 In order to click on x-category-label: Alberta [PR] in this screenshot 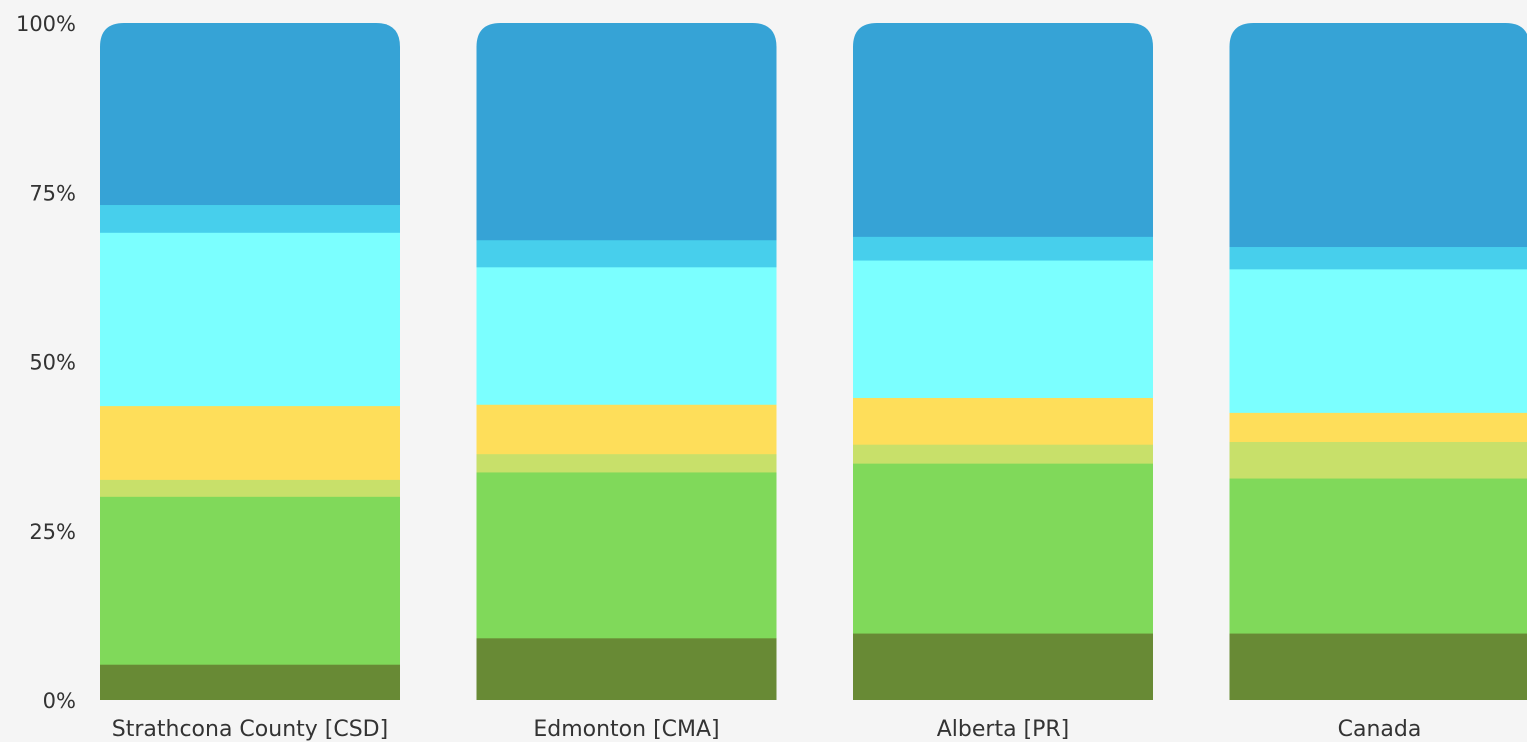, I will do `click(1003, 729)`.